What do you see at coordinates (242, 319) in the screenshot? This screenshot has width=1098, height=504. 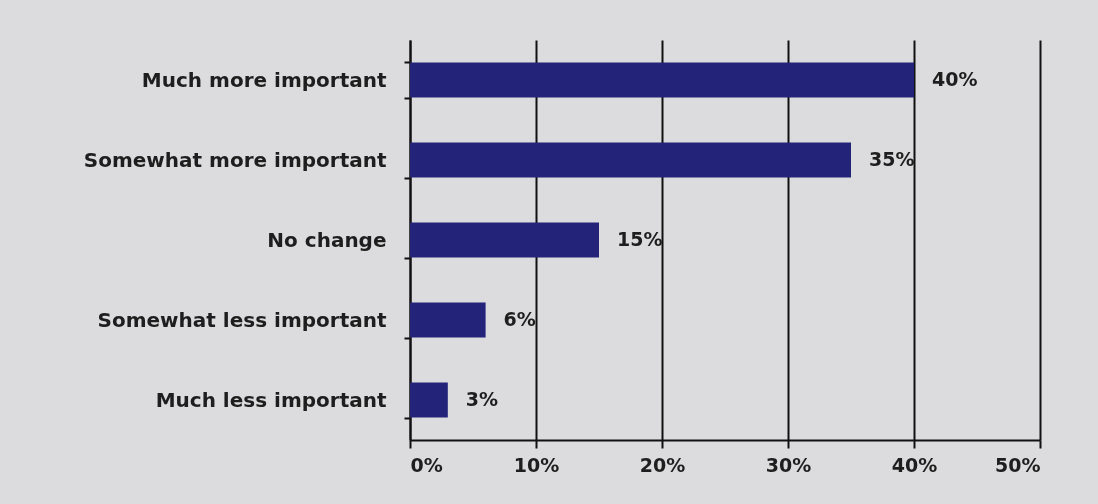 I see `y-tick-label: Somewhat less important` at bounding box center [242, 319].